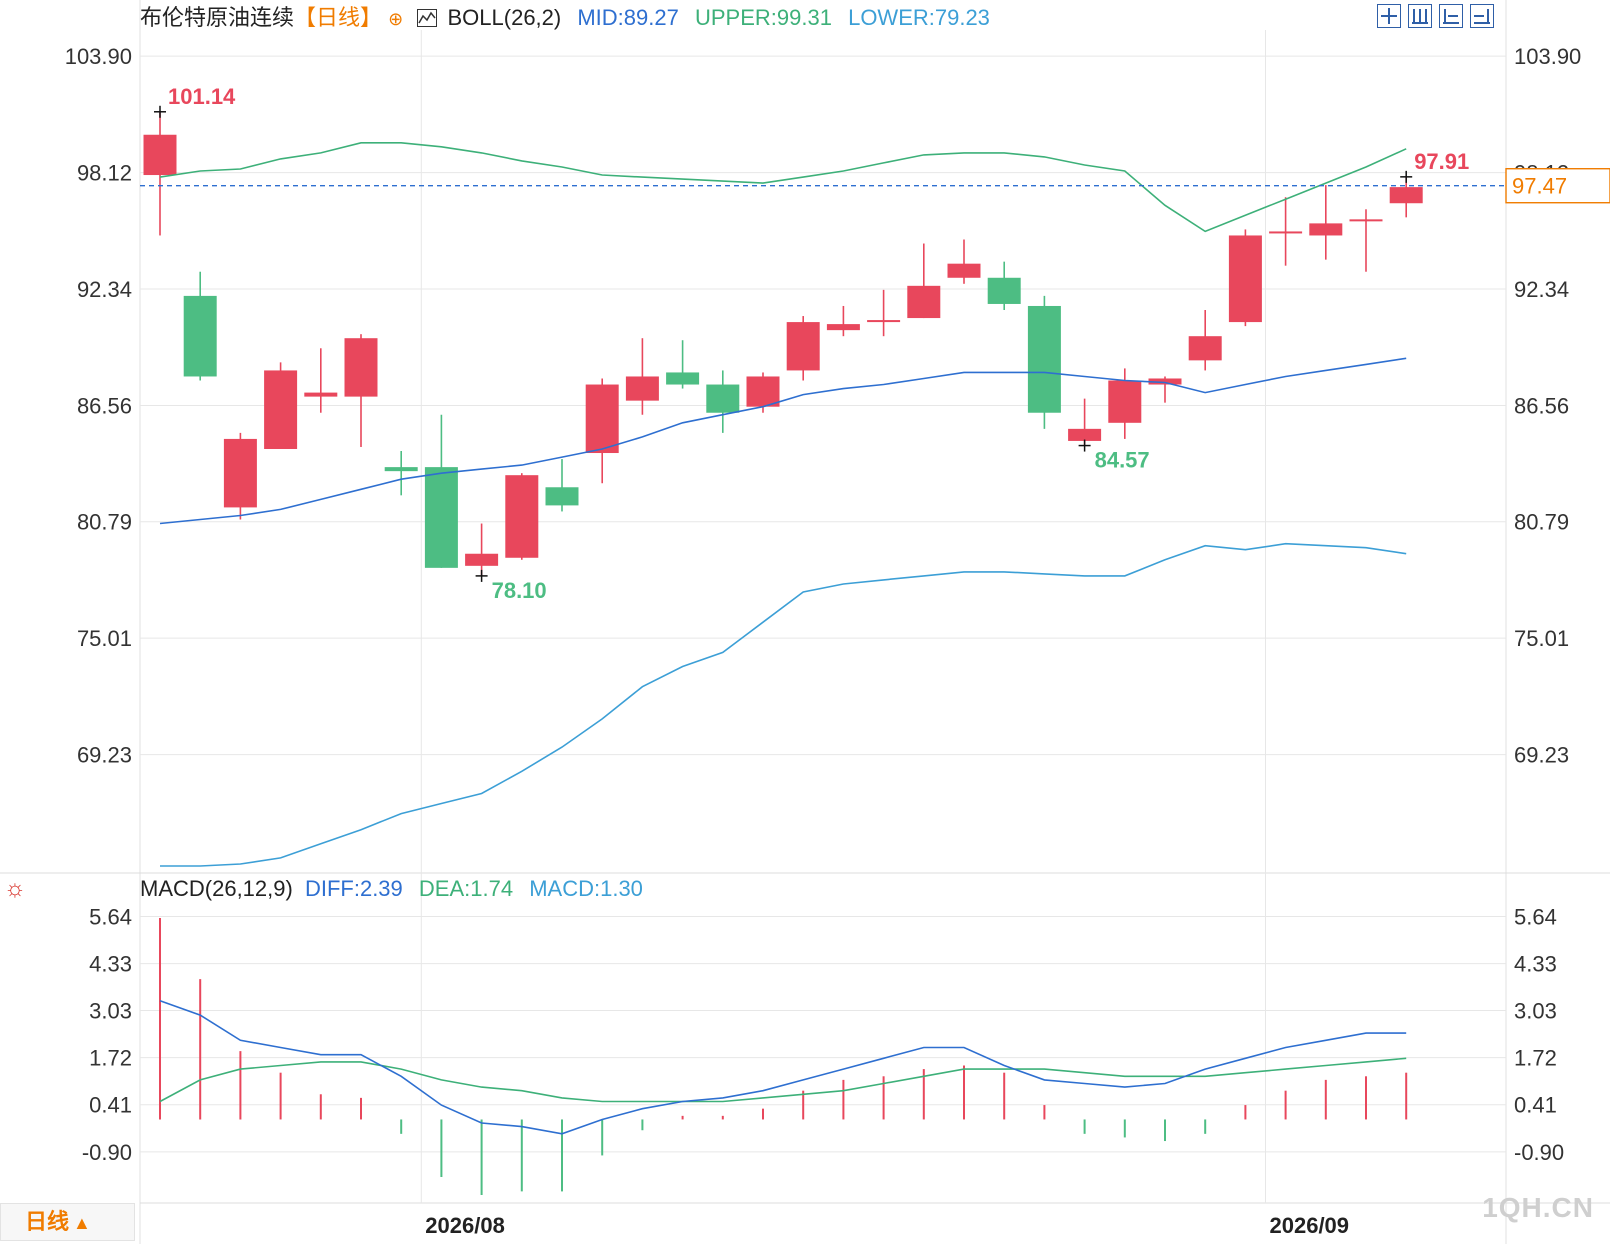 The width and height of the screenshot is (1610, 1244). What do you see at coordinates (1420, 16) in the screenshot?
I see `zoom-out-button` at bounding box center [1420, 16].